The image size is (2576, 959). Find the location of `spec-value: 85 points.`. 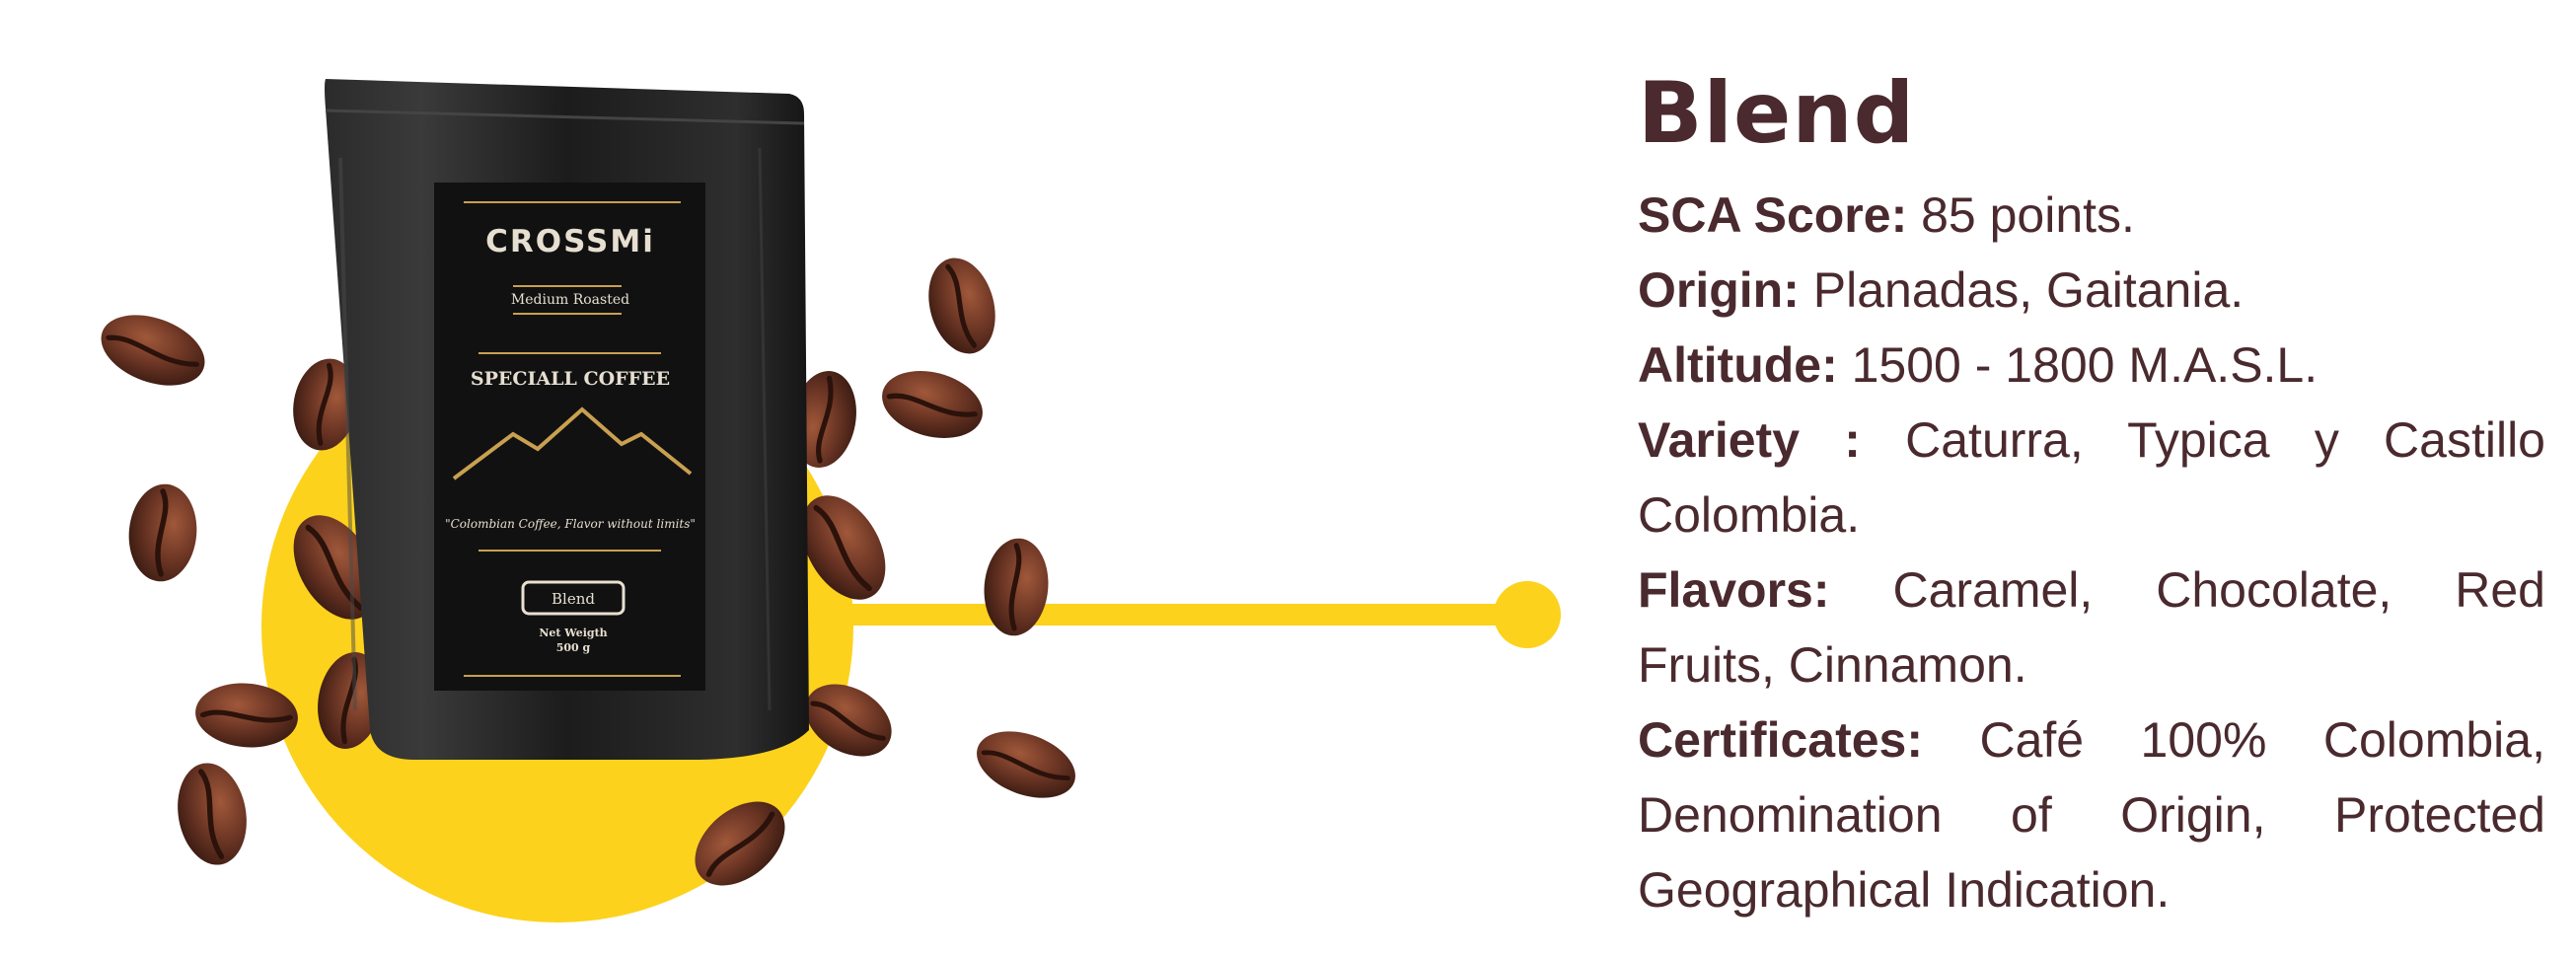

spec-value: 85 points. is located at coordinates (2021, 215).